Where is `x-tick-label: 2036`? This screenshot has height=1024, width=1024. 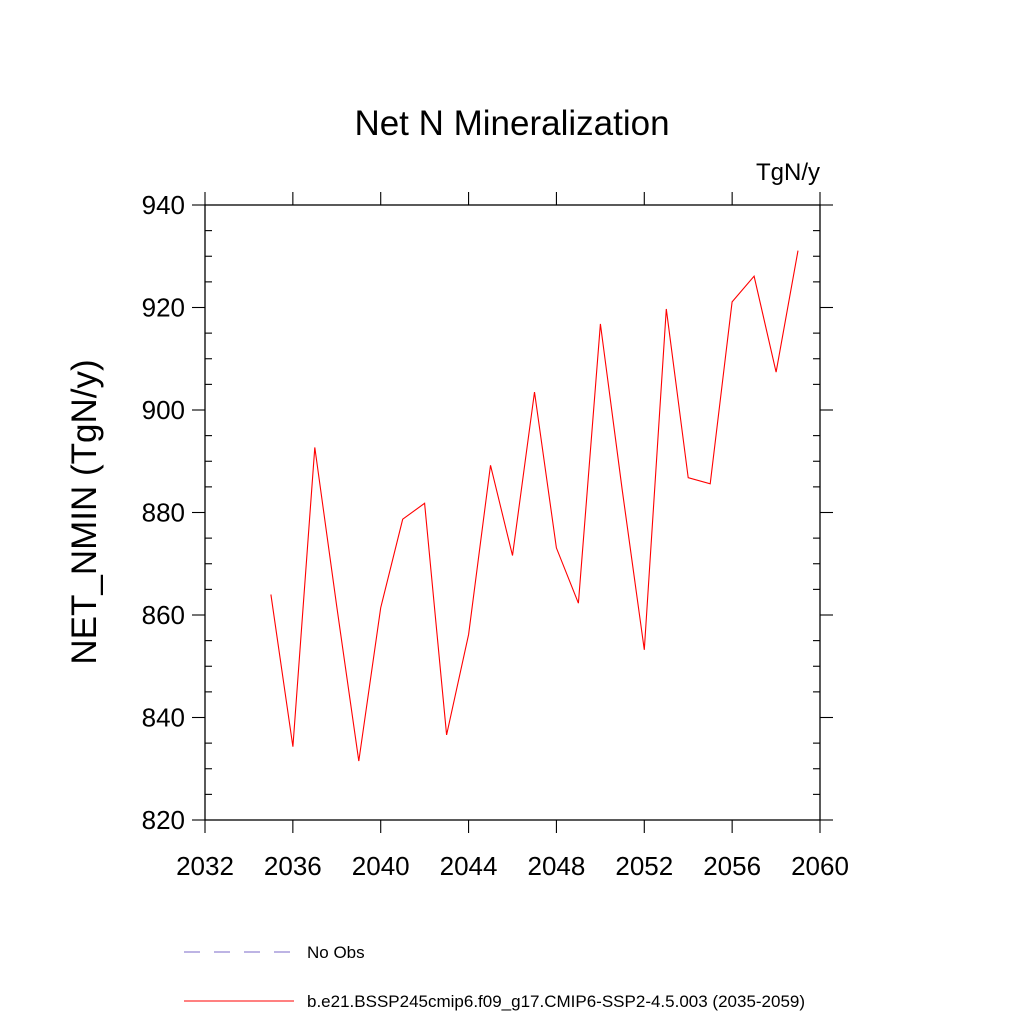
x-tick-label: 2036 is located at coordinates (293, 866).